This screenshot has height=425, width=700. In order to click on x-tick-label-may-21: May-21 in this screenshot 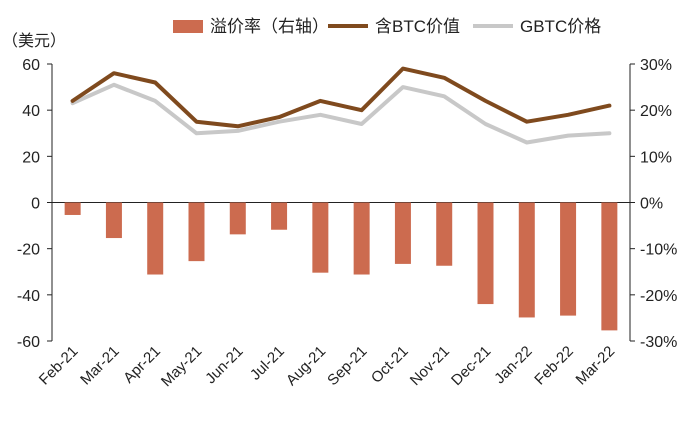, I will do `click(181, 366)`.